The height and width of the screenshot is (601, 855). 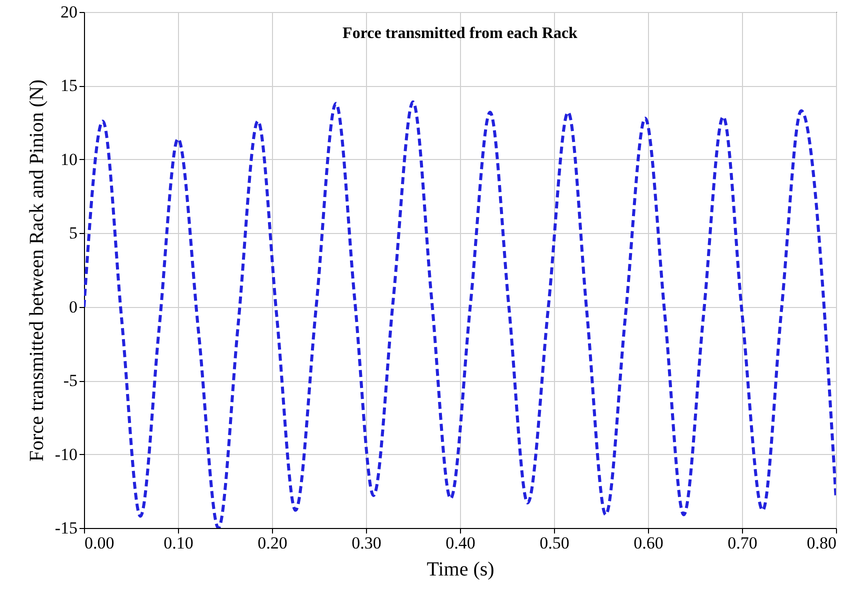 What do you see at coordinates (821, 543) in the screenshot?
I see `x-tick-label: 0.80` at bounding box center [821, 543].